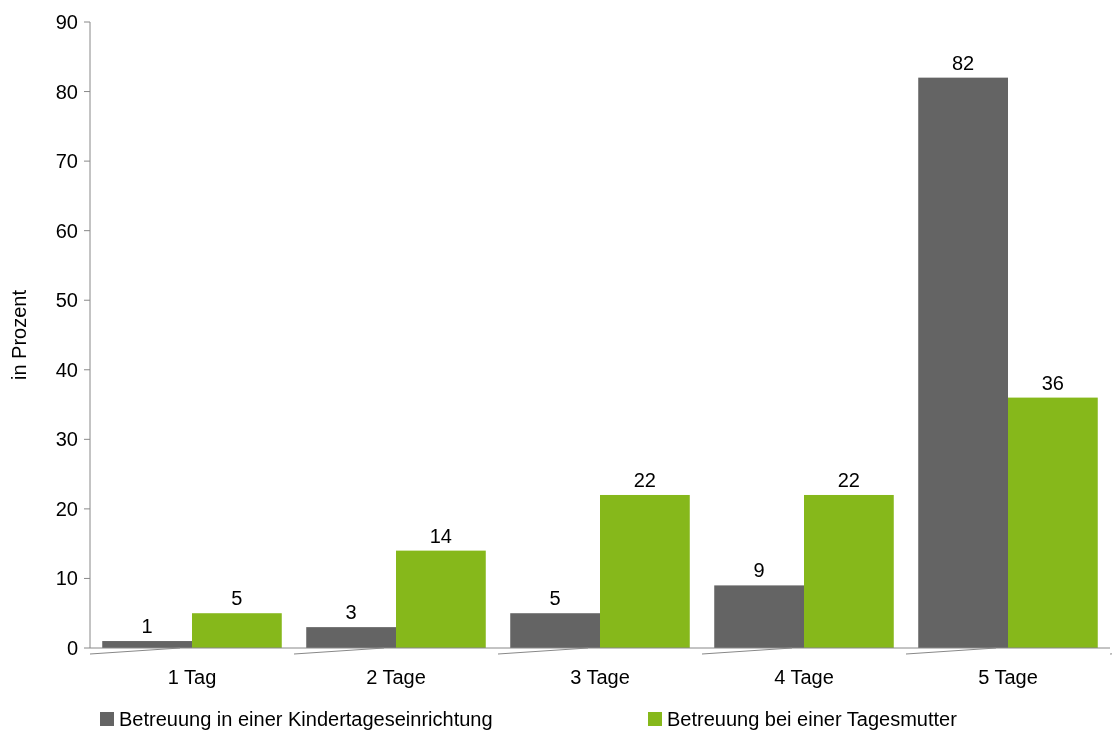  I want to click on y-tick-label: 10, so click(66, 578).